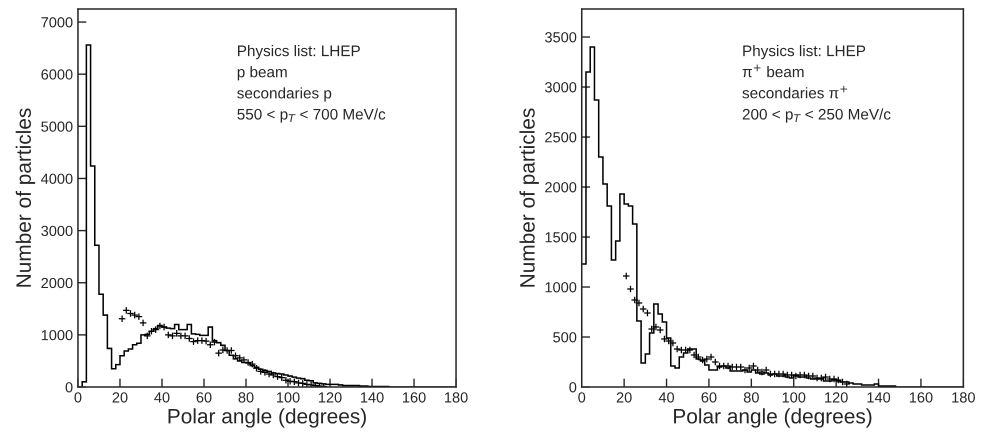 The width and height of the screenshot is (982, 438). I want to click on y-tick-label: 5000, so click(57, 126).